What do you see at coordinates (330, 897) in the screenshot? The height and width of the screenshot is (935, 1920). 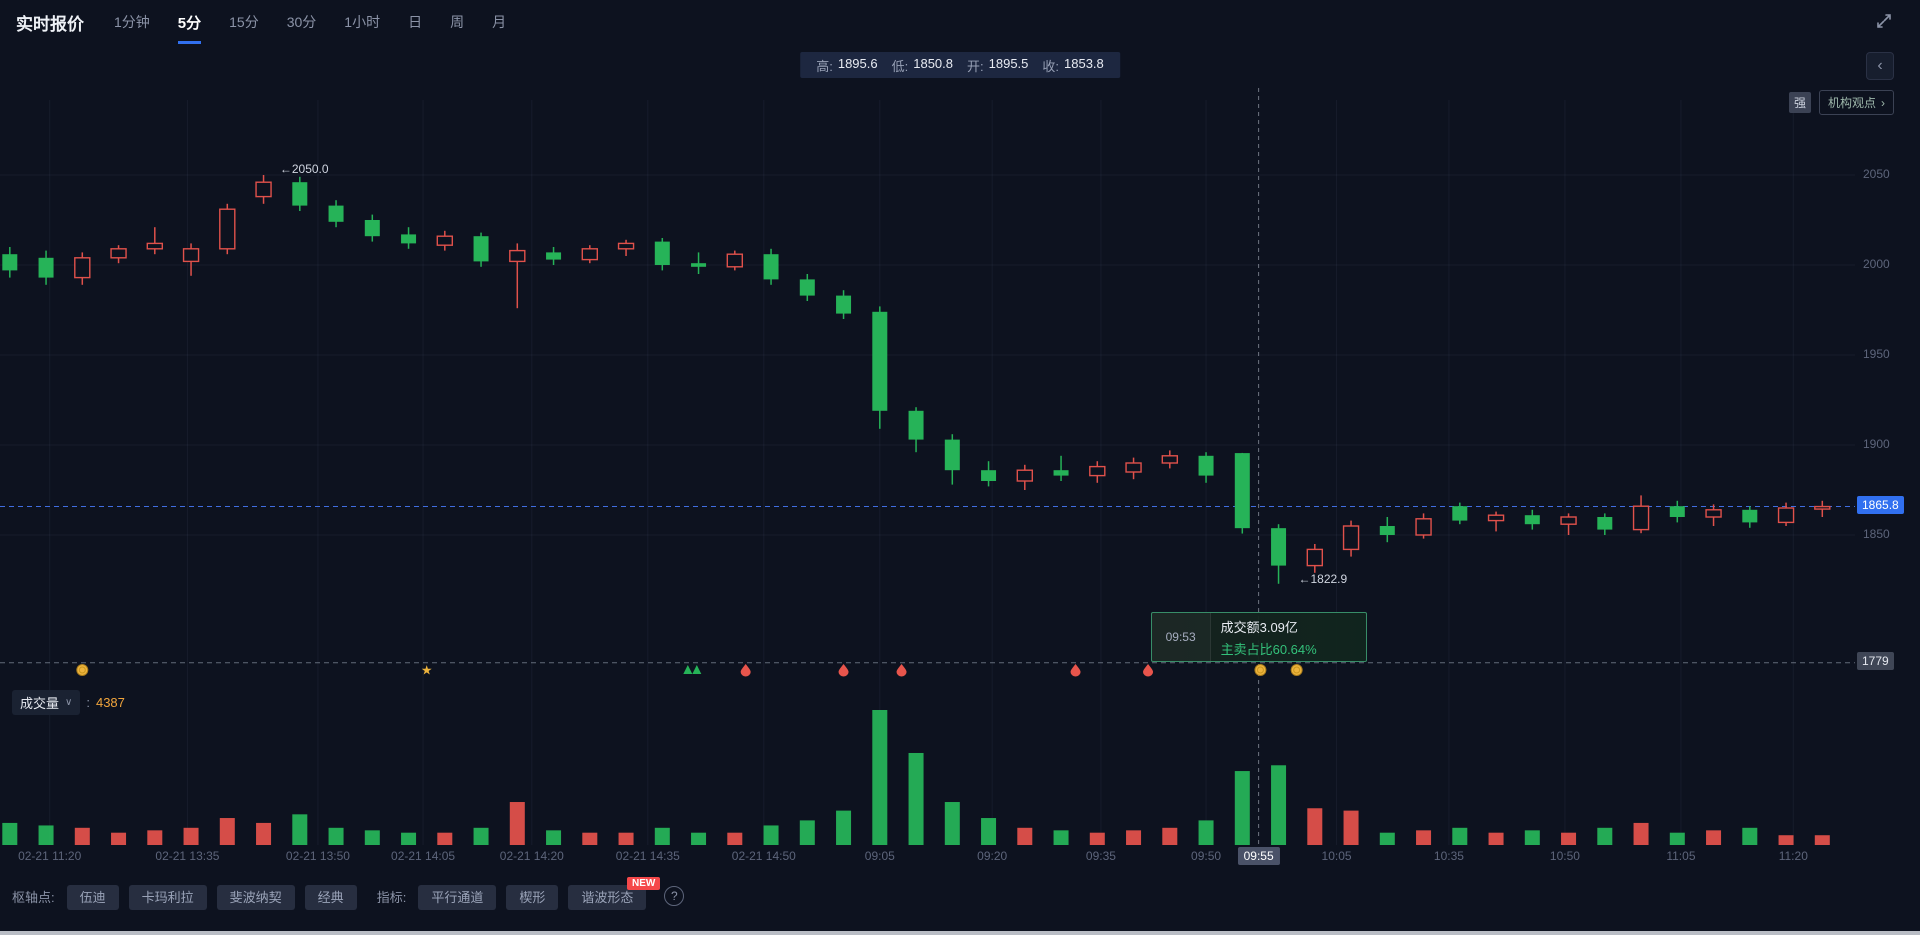 I see `pivot-button-4: 经典` at bounding box center [330, 897].